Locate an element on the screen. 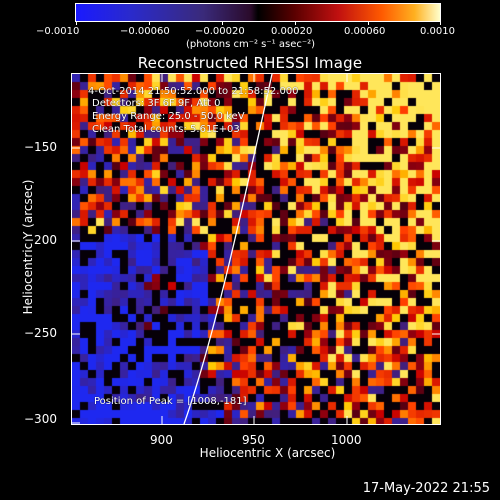 This screenshot has height=500, width=500. image-title: Reconstructed RHESSI Image is located at coordinates (250, 63).